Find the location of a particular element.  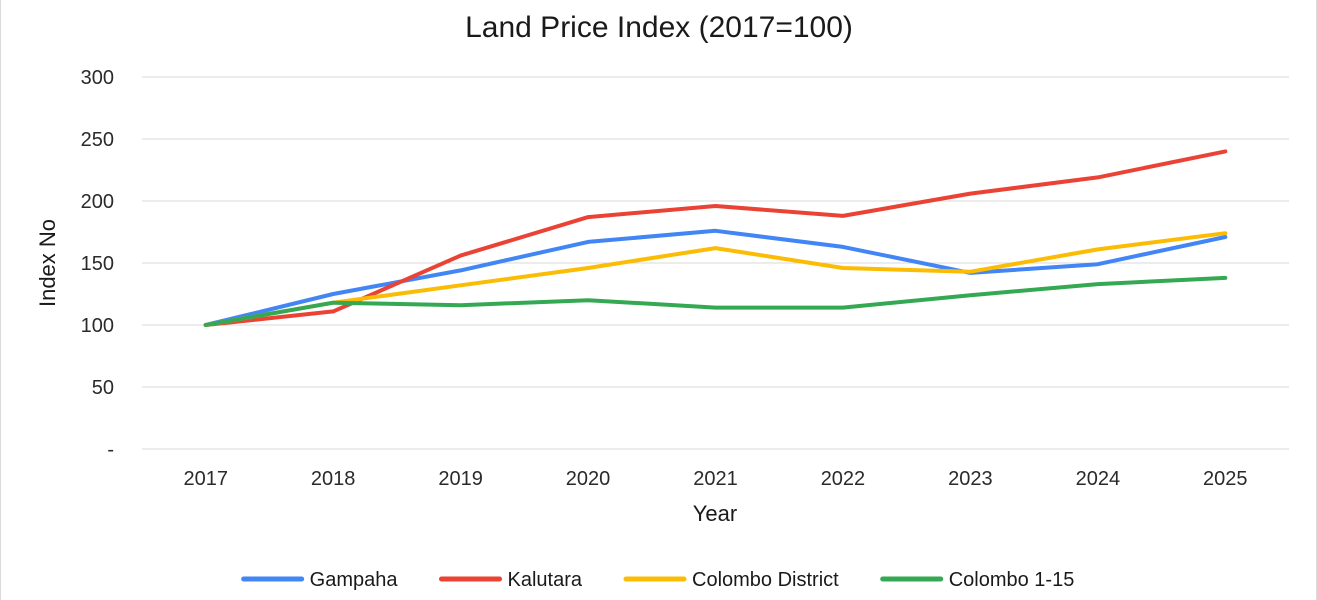

y-tick-label: 250 is located at coordinates (97, 140).